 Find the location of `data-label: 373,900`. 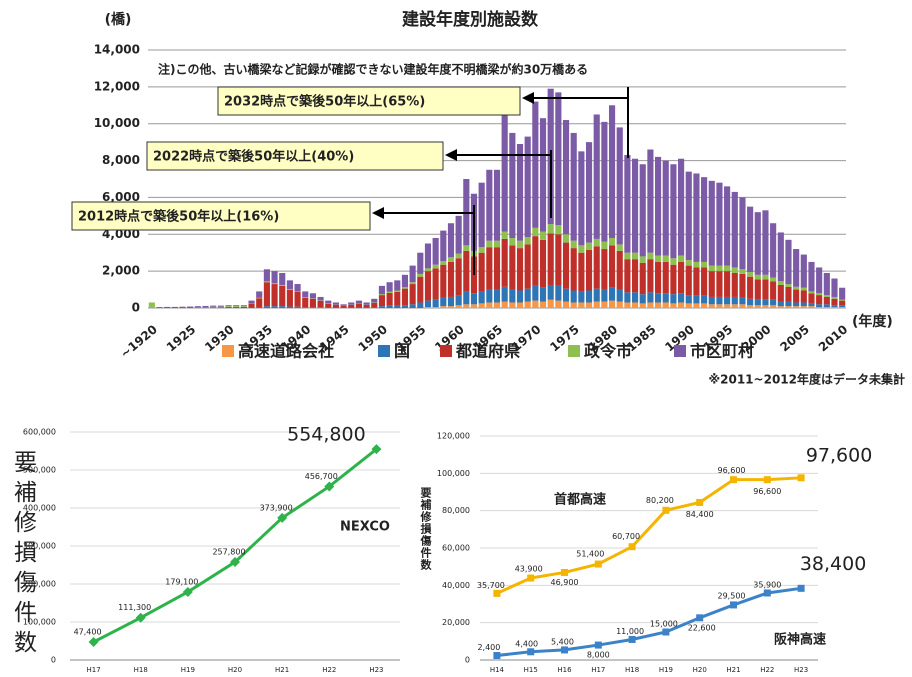

data-label: 373,900 is located at coordinates (276, 507).